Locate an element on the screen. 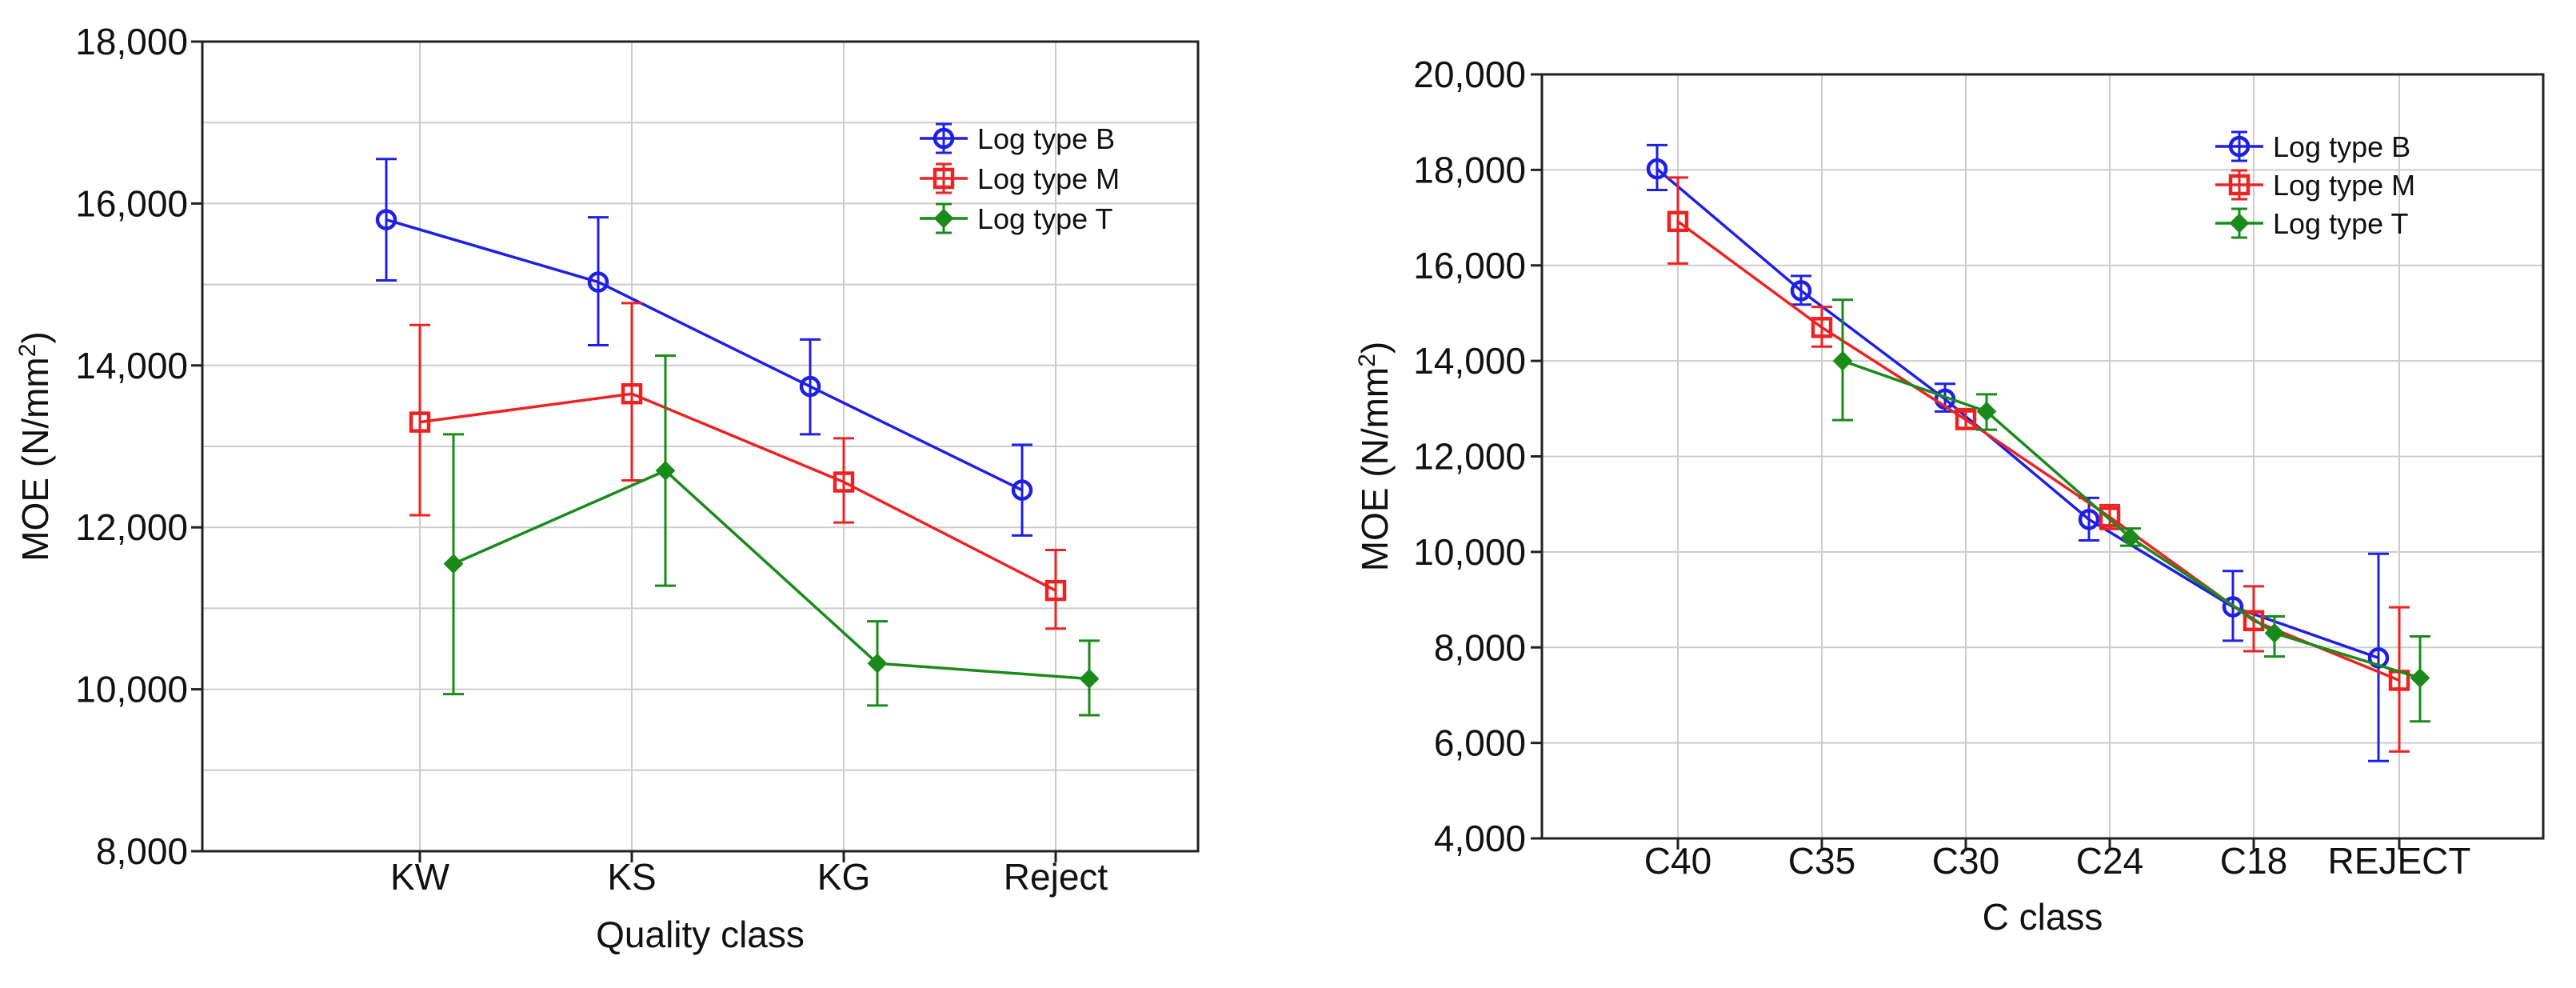 The height and width of the screenshot is (988, 2576). x-tick-label: Reject is located at coordinates (1056, 877).